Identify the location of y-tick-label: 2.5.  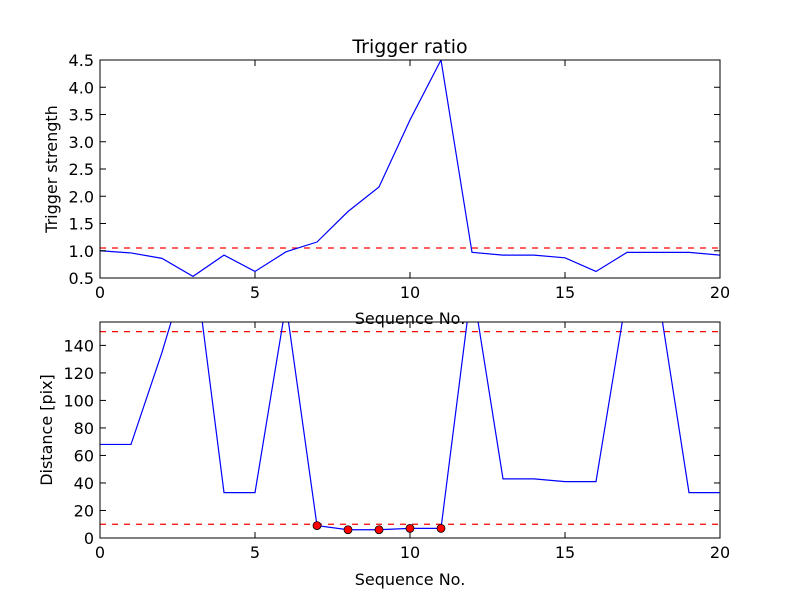
(81, 169).